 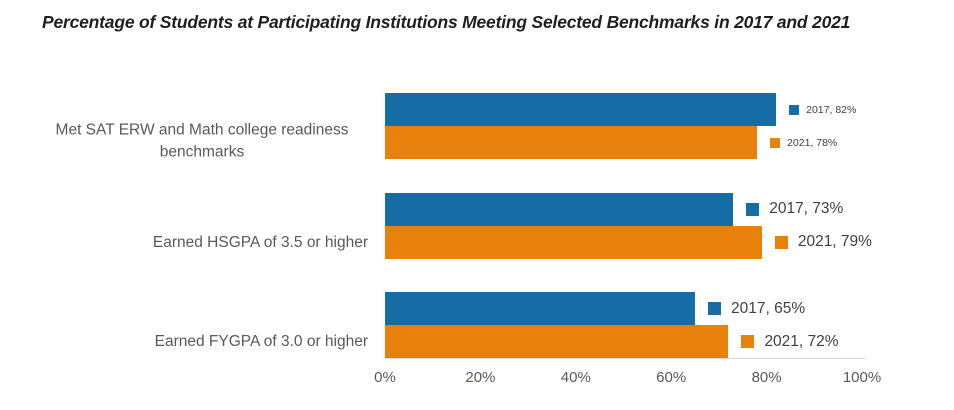 I want to click on data-label-2021-group-2: 2021, 72%, so click(x=790, y=341).